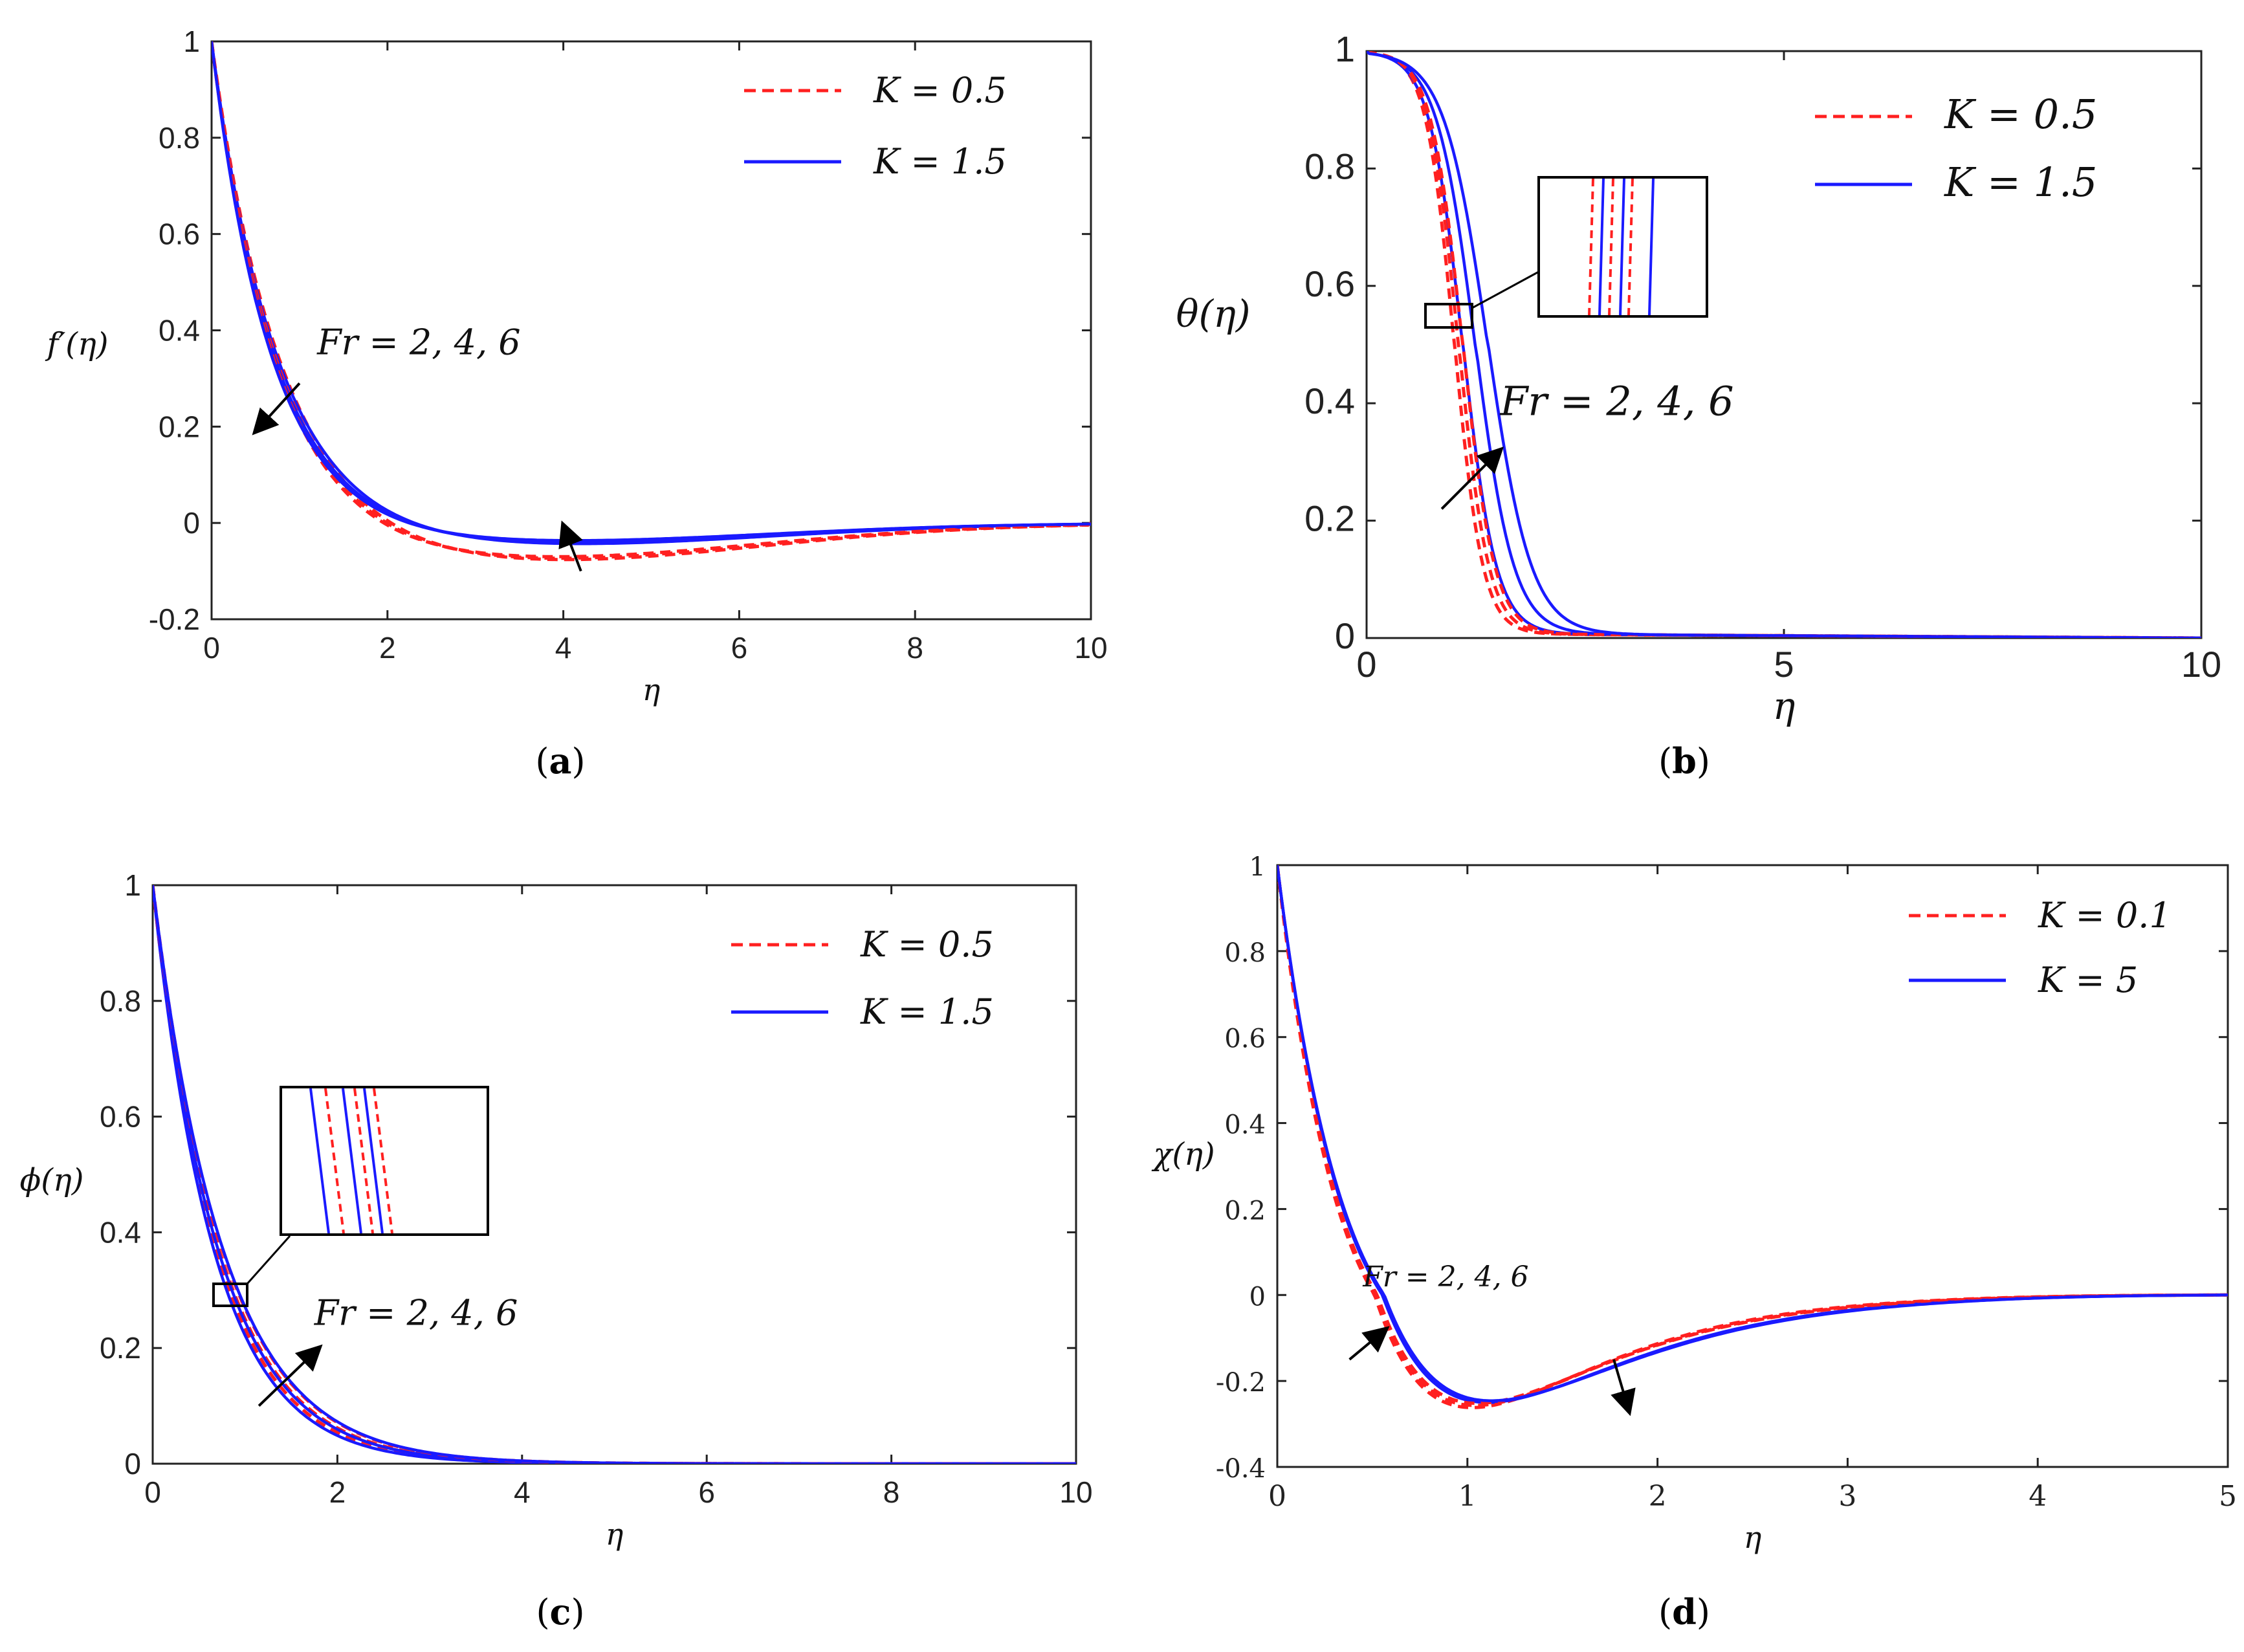  What do you see at coordinates (1753, 1538) in the screenshot?
I see `x-axis-label-d: η` at bounding box center [1753, 1538].